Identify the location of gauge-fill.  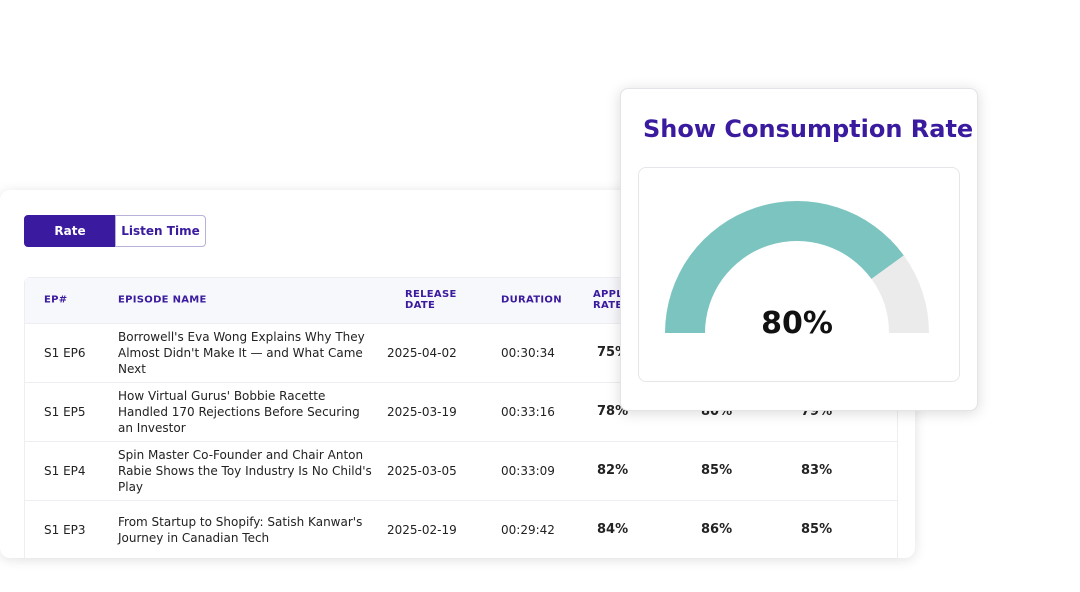
(784, 266).